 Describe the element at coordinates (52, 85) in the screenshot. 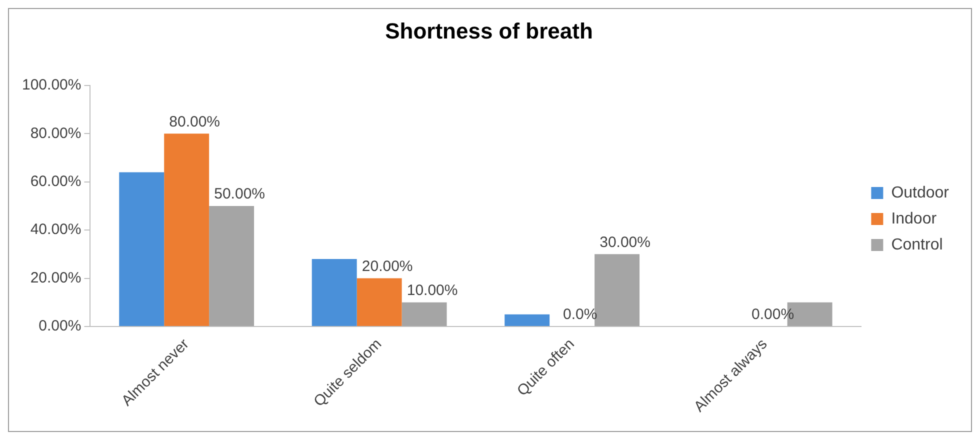

I see `y-tick-label: 100.00%` at that location.